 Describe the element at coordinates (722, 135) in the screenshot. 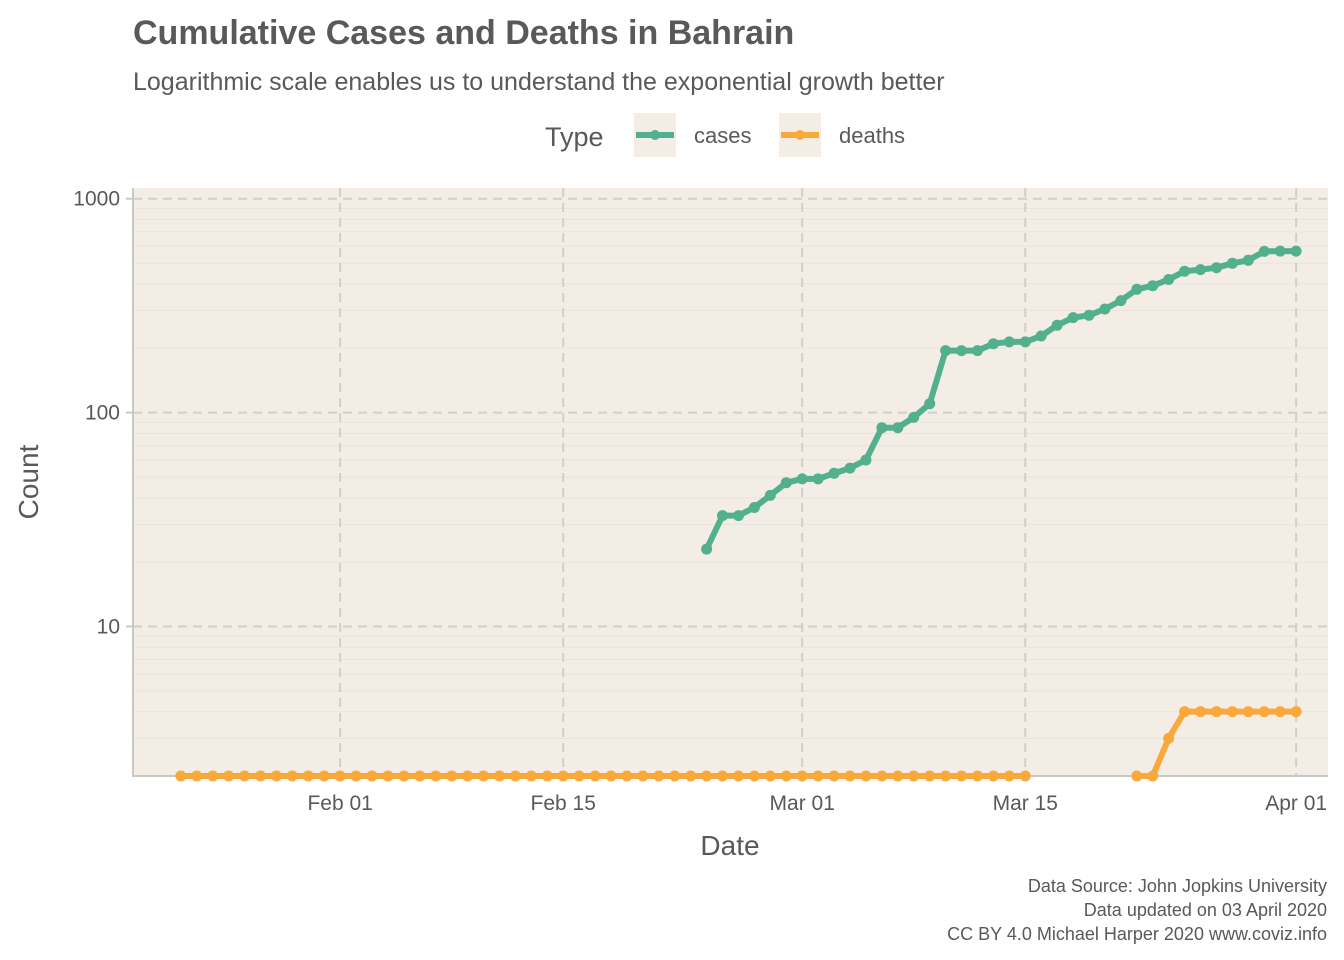

I see `legend-label-cases: cases` at that location.